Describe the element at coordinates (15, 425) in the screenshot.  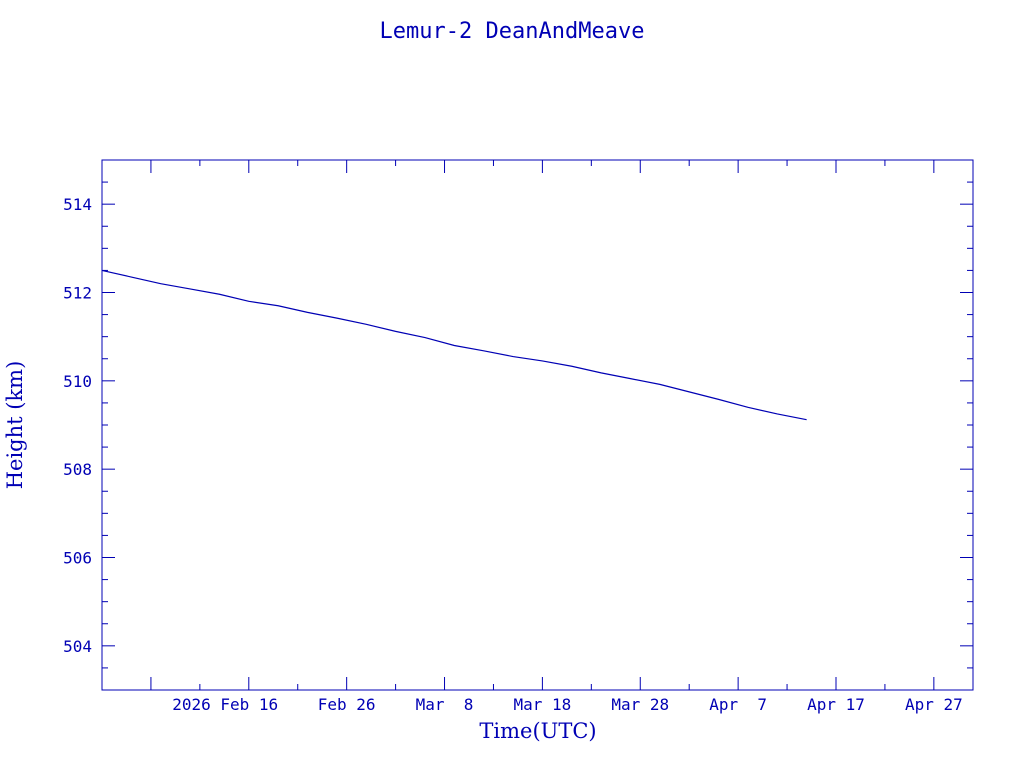
I see `y-axis-label: Height (km)` at that location.